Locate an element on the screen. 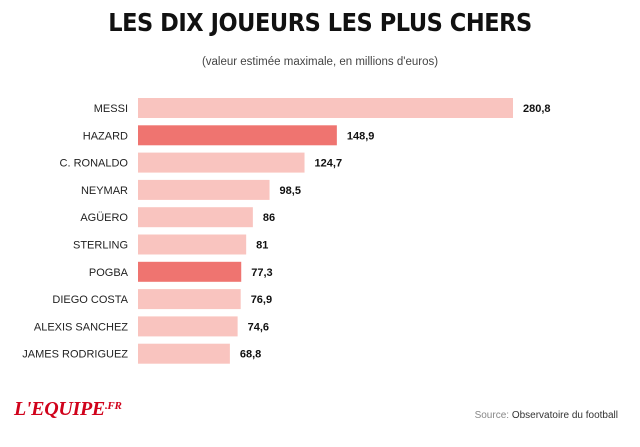  category-label: MESSI is located at coordinates (111, 109).